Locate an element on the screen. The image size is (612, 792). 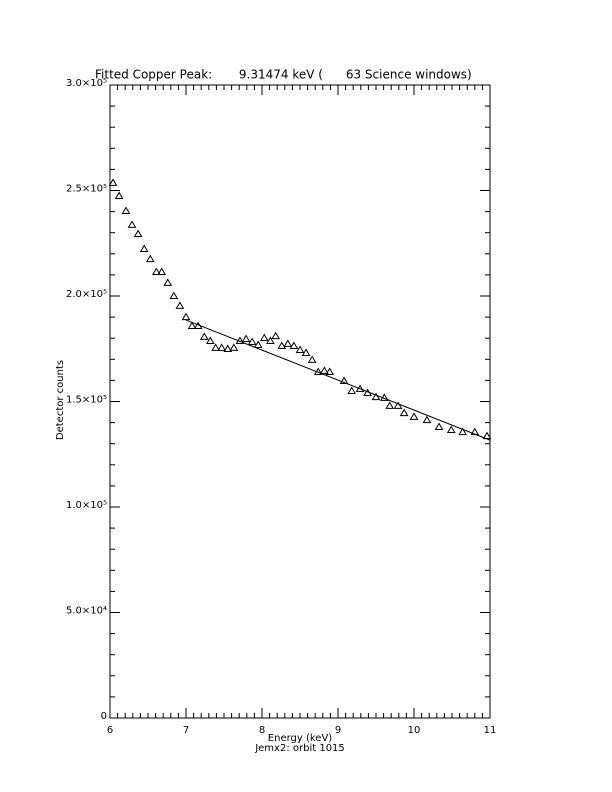
y-tick-label: 5.0×10⁴ is located at coordinates (86, 611).